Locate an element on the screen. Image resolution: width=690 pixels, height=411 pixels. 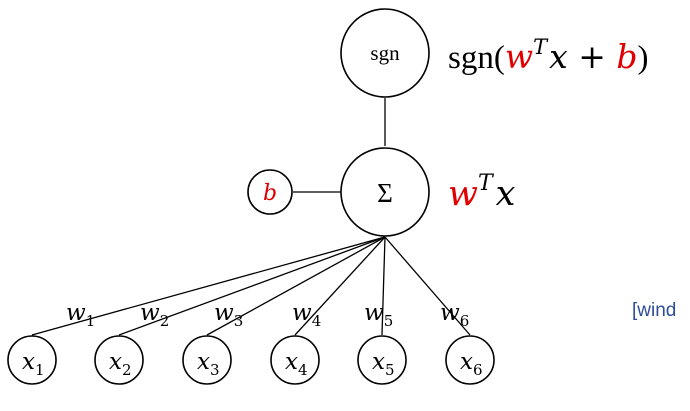
sum-expression: wTx is located at coordinates (482, 192).